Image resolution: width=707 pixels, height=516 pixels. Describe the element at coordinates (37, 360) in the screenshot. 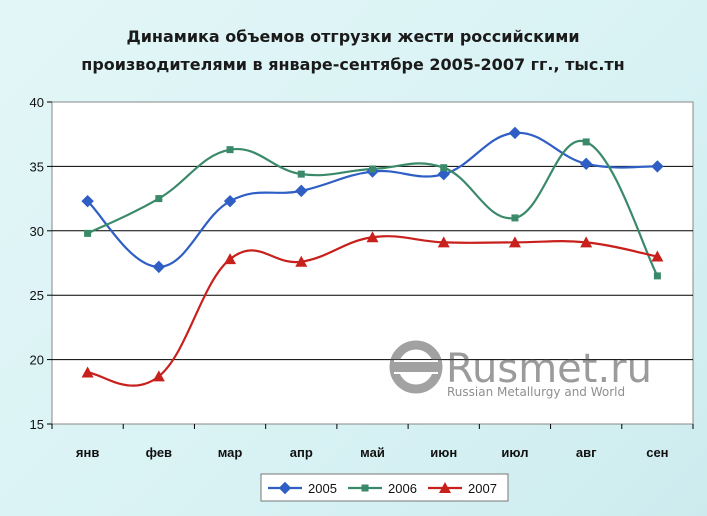

I see `y-tick-label: 20` at that location.